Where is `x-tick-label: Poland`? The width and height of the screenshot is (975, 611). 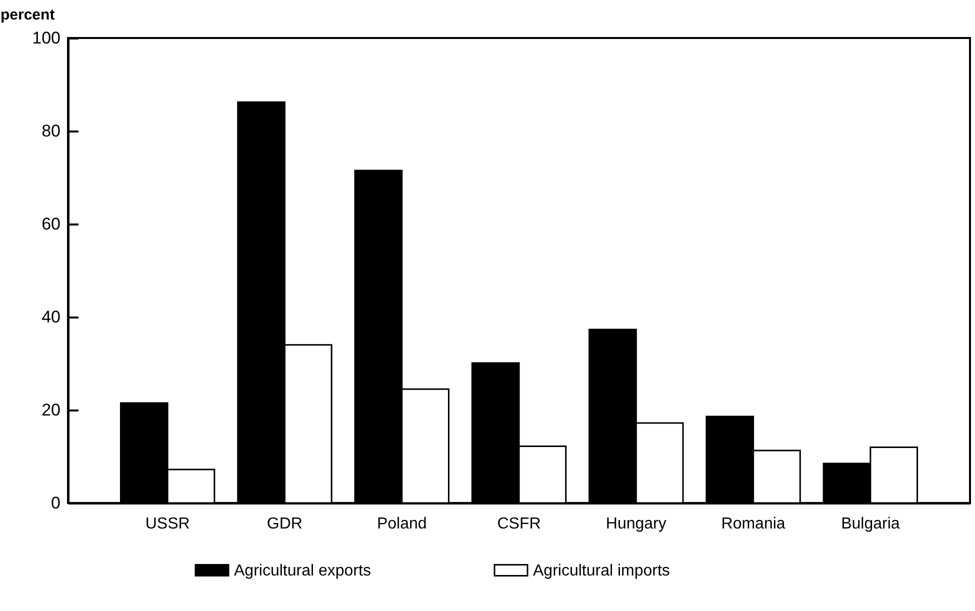 x-tick-label: Poland is located at coordinates (401, 524).